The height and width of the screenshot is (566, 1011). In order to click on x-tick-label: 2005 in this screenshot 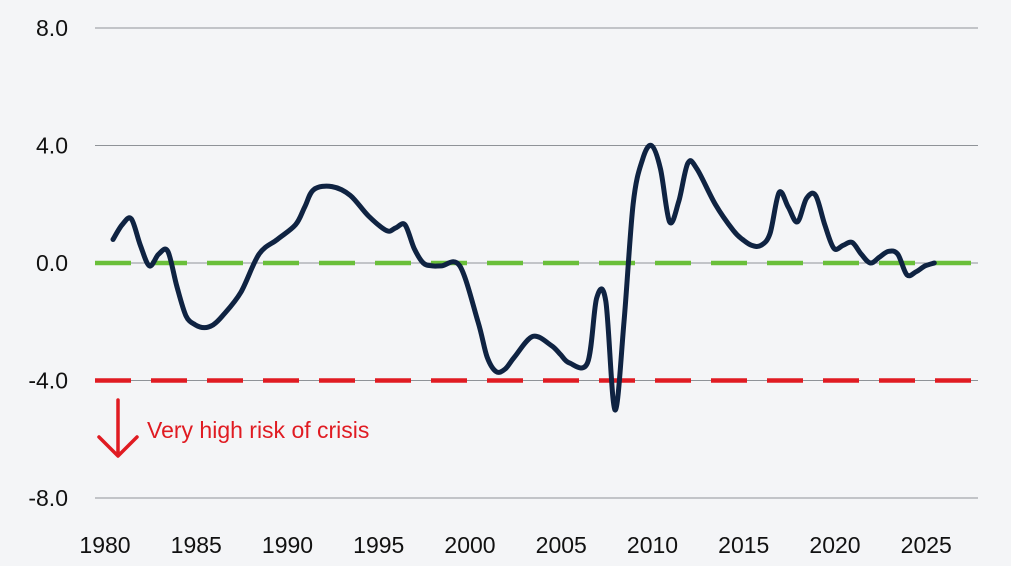, I will do `click(561, 545)`.